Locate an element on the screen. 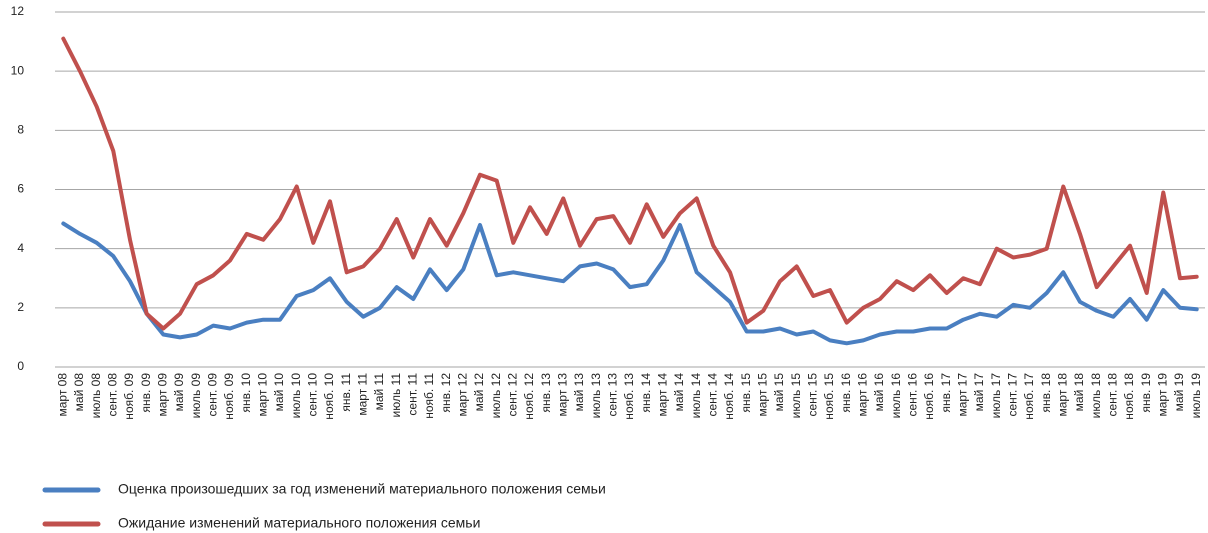 The height and width of the screenshot is (533, 1208). x-tick-label: сент. 12 is located at coordinates (513, 395).